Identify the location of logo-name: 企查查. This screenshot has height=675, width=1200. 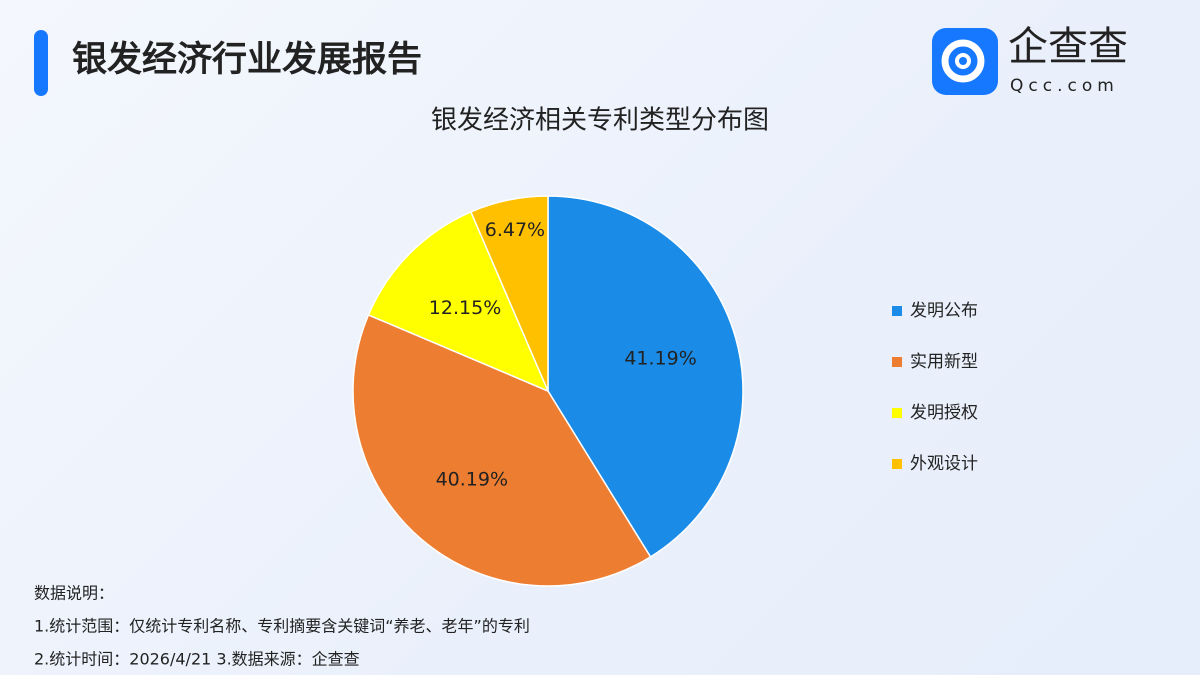
(1068, 47).